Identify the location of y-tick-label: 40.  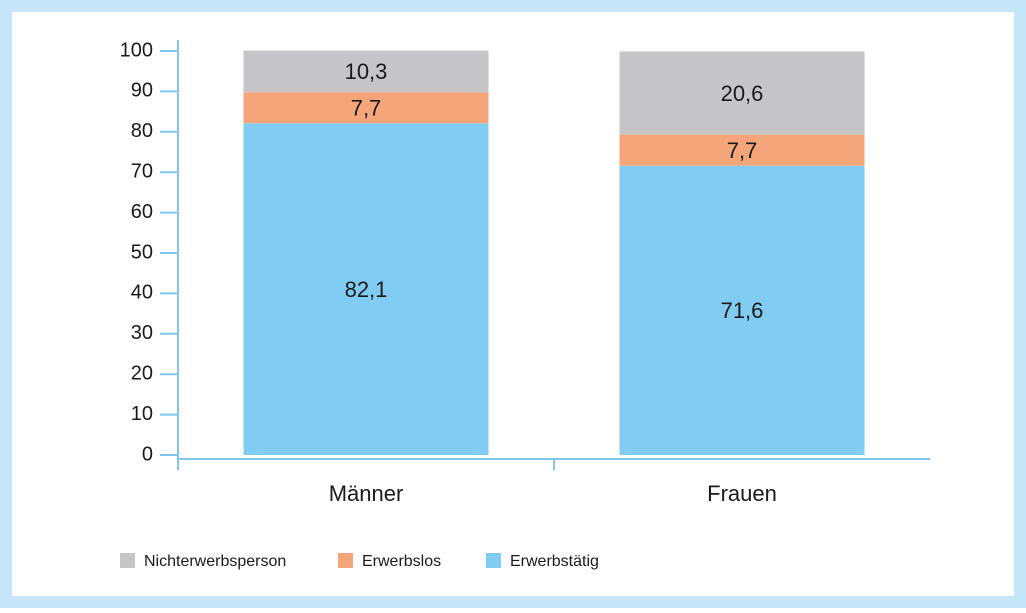
(142, 293).